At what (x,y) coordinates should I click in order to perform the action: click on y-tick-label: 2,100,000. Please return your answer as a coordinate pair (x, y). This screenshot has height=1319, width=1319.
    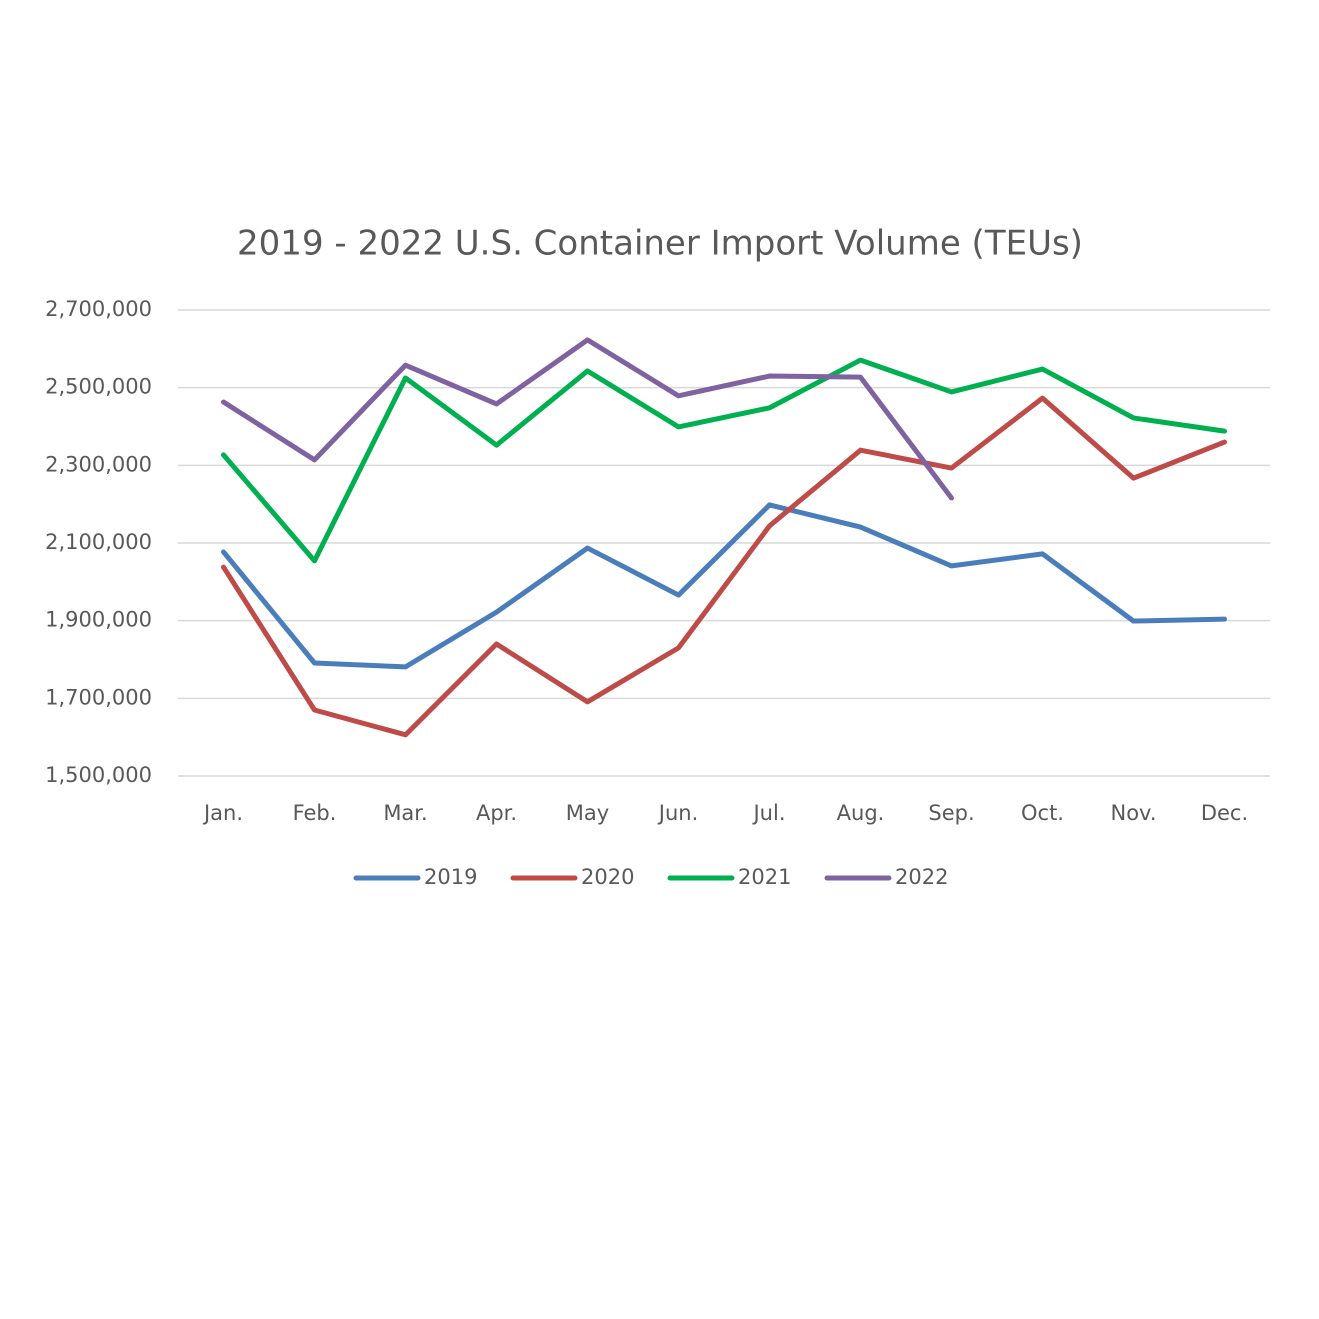
    Looking at the image, I should click on (98, 542).